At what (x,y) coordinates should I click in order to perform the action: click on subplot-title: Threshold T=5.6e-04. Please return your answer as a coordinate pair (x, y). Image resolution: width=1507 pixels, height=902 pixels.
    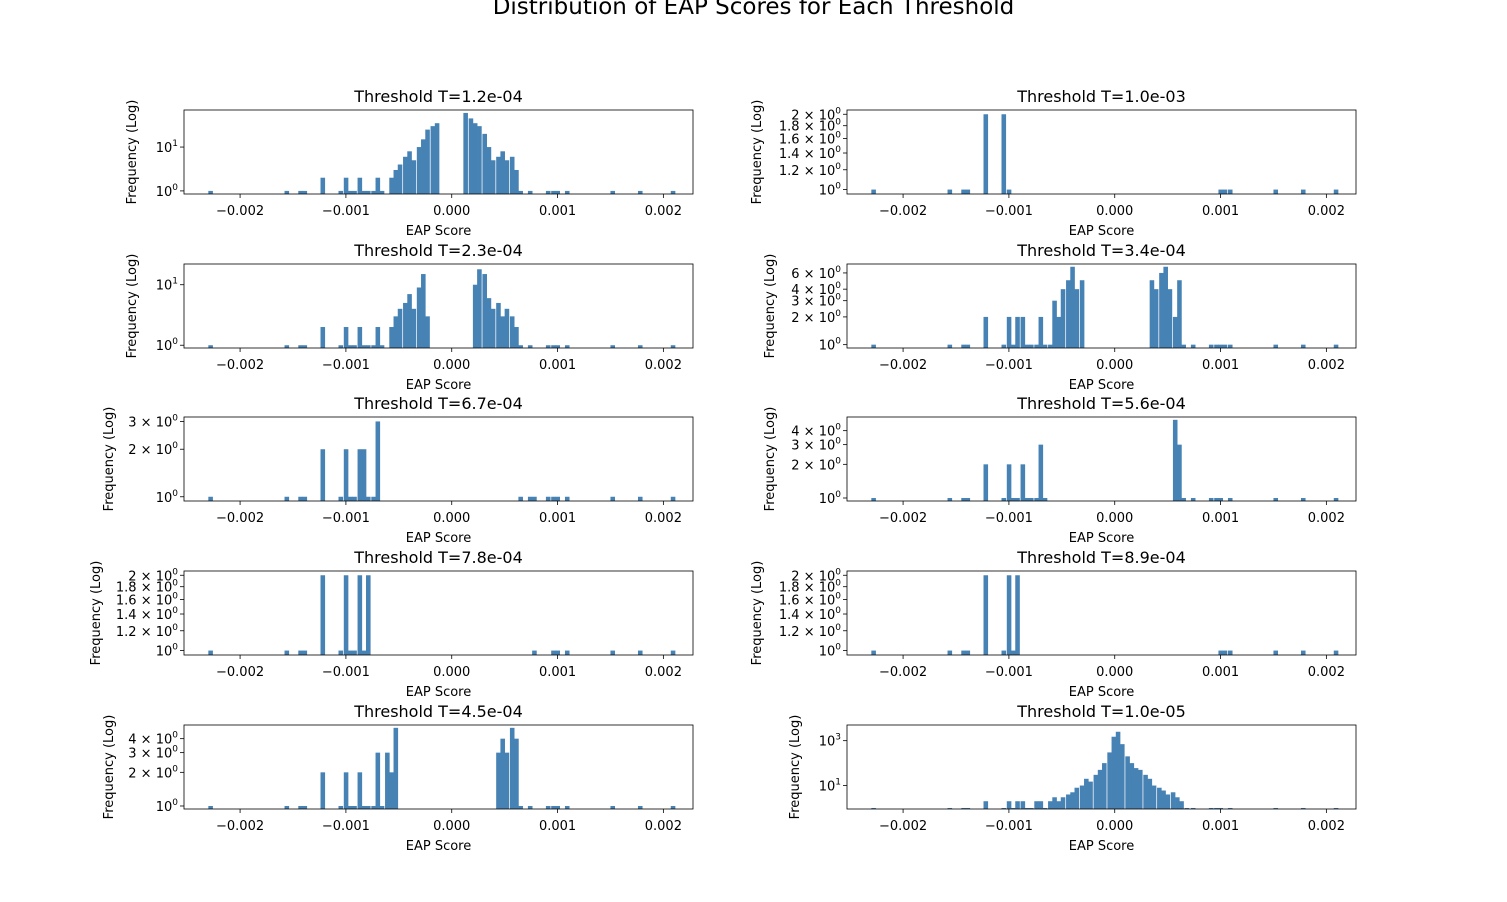
    Looking at the image, I should click on (1101, 403).